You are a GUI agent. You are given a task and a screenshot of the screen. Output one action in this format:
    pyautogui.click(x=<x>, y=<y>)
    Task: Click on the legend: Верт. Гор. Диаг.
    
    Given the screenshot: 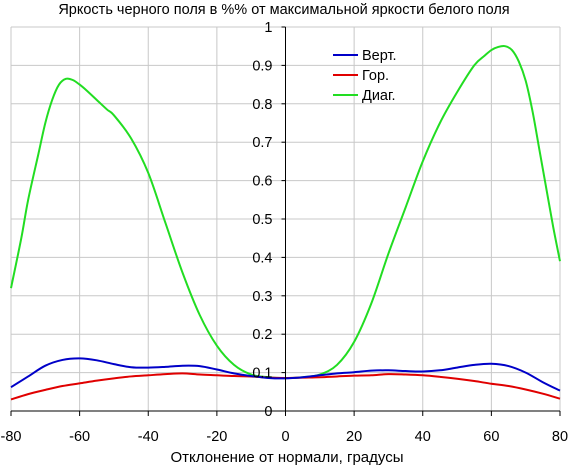 What is the action you would take?
    pyautogui.click(x=365, y=76)
    